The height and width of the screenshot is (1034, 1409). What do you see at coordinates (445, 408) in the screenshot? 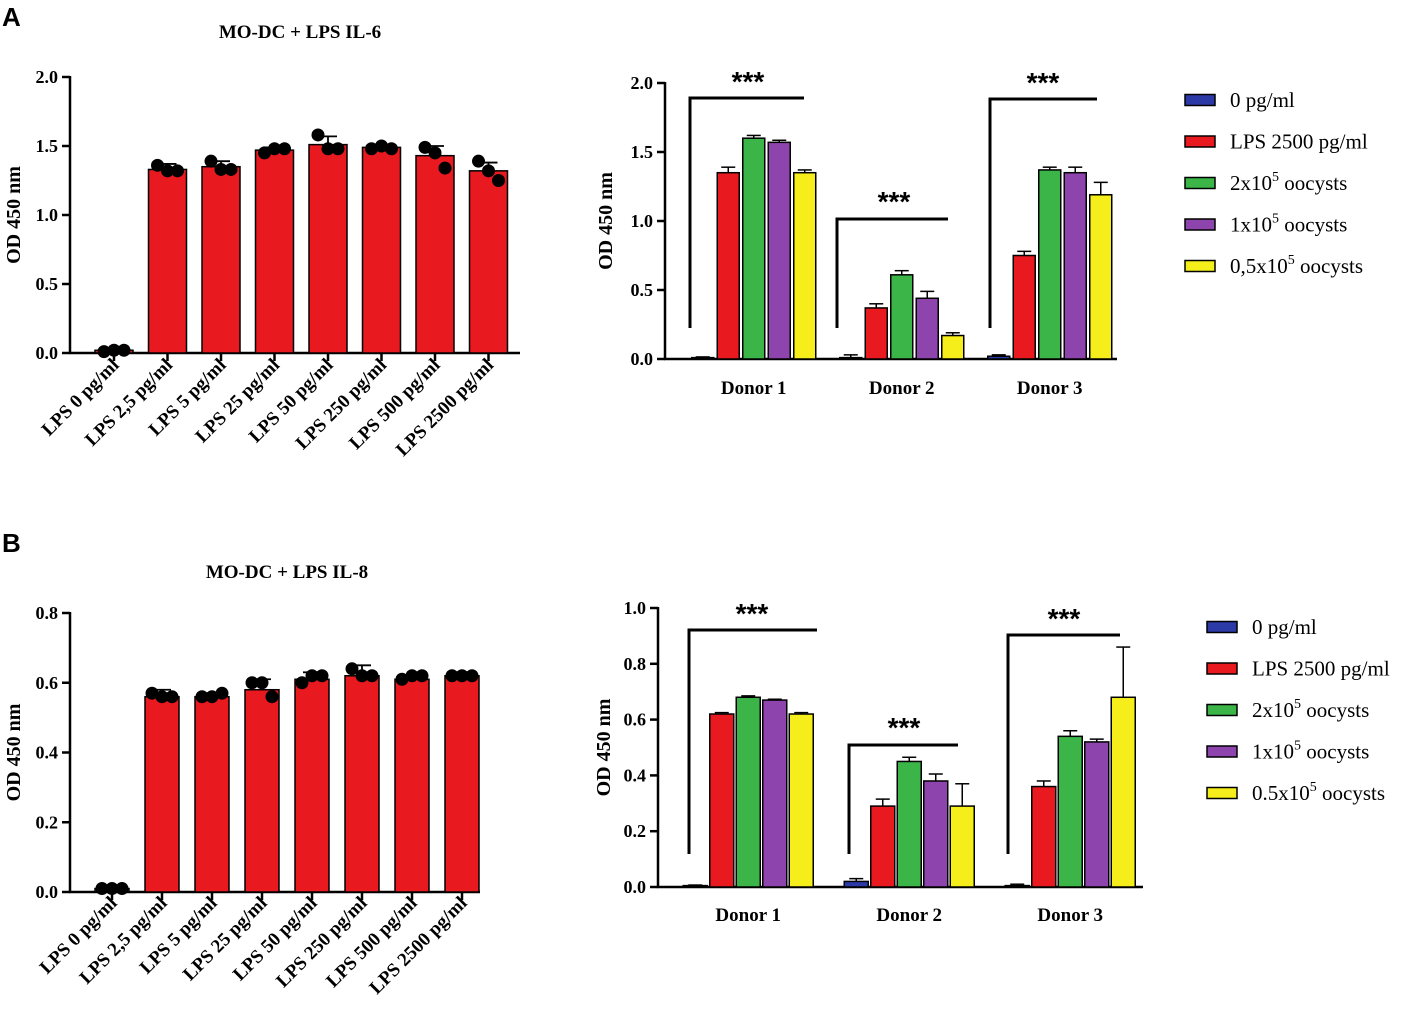
I see `x-category-label: LPS 2500 pg/ml` at bounding box center [445, 408].